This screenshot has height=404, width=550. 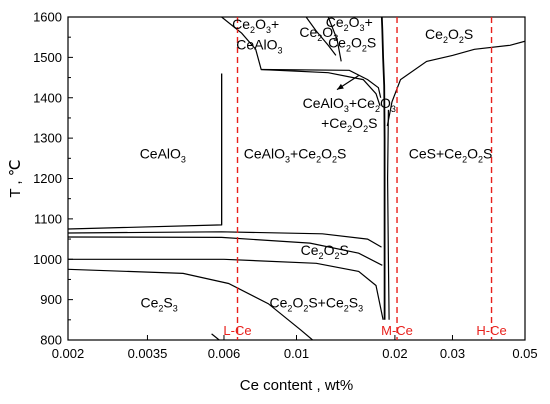 What do you see at coordinates (452, 353) in the screenshot?
I see `x-tick-label: 0.03` at bounding box center [452, 353].